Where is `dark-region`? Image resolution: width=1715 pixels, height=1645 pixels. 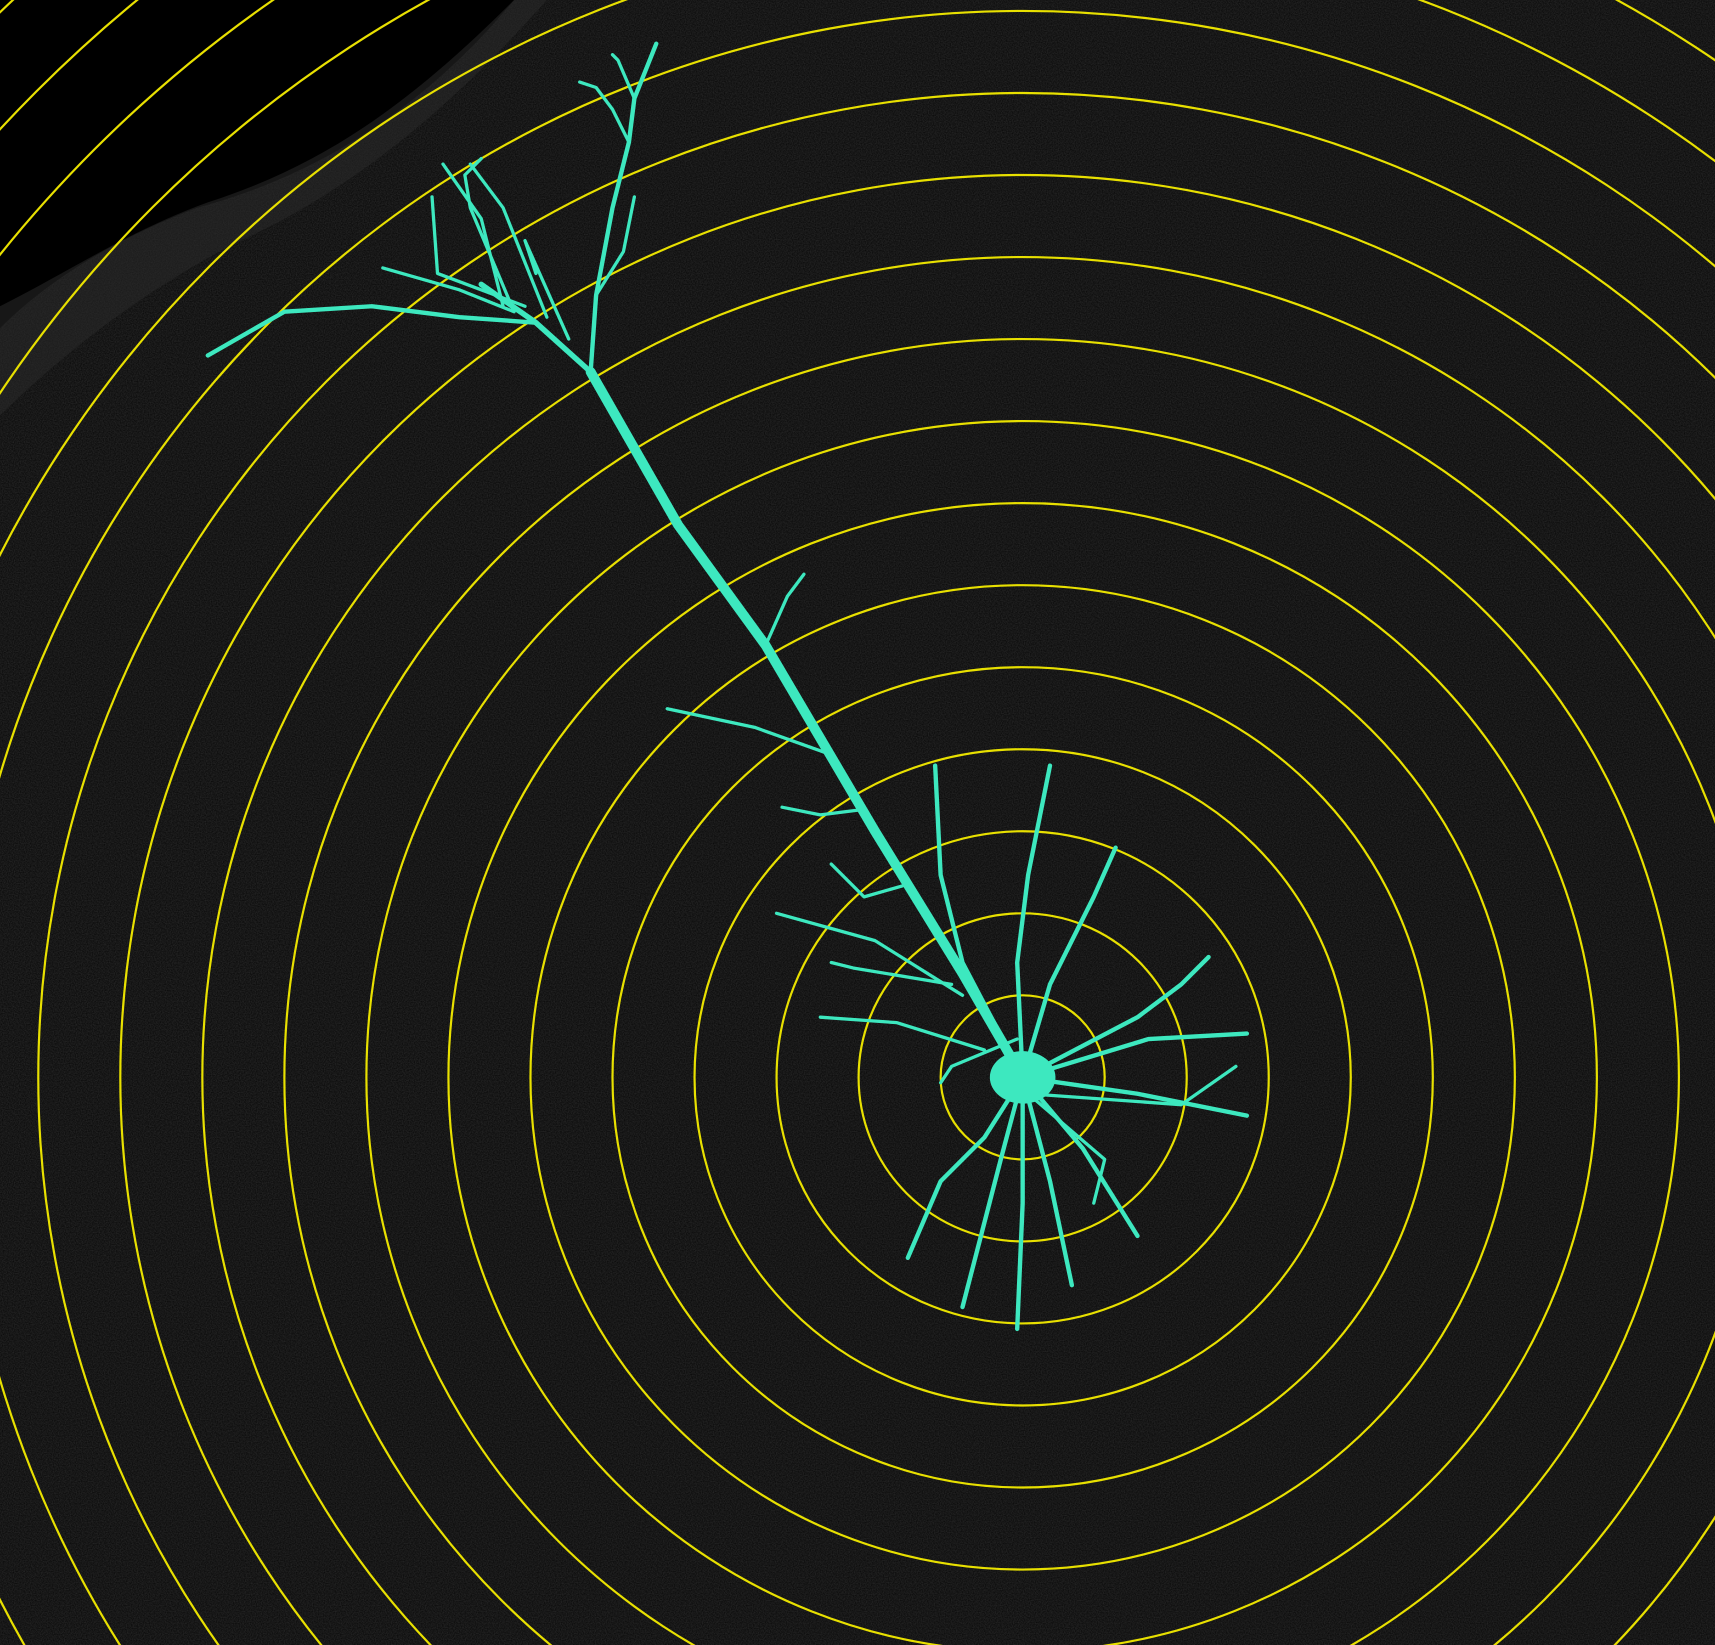
dark-region is located at coordinates (257, 164).